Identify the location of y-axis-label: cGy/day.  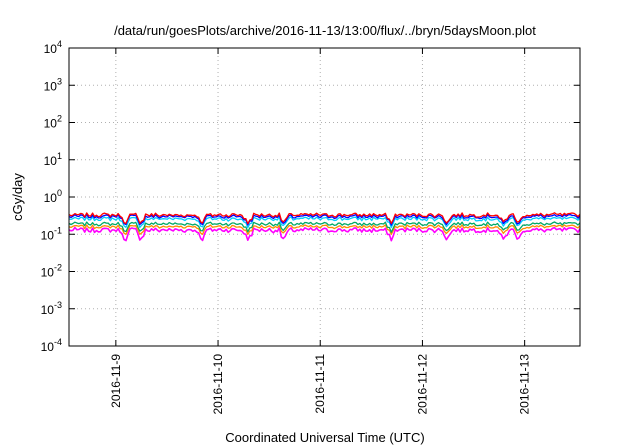
(17, 197).